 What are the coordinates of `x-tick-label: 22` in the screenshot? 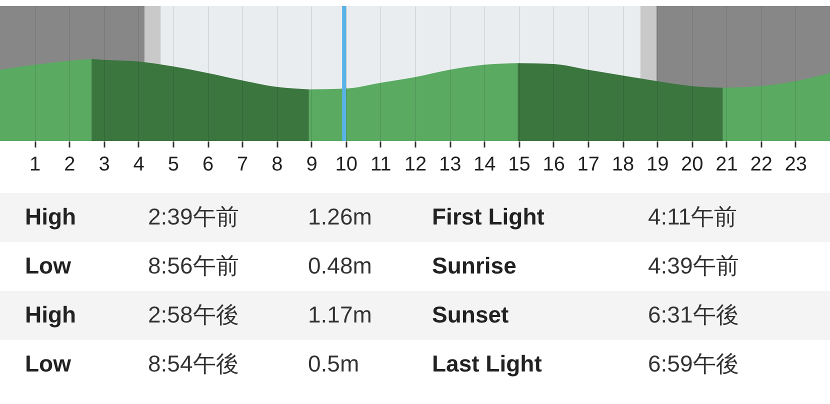 It's located at (761, 165).